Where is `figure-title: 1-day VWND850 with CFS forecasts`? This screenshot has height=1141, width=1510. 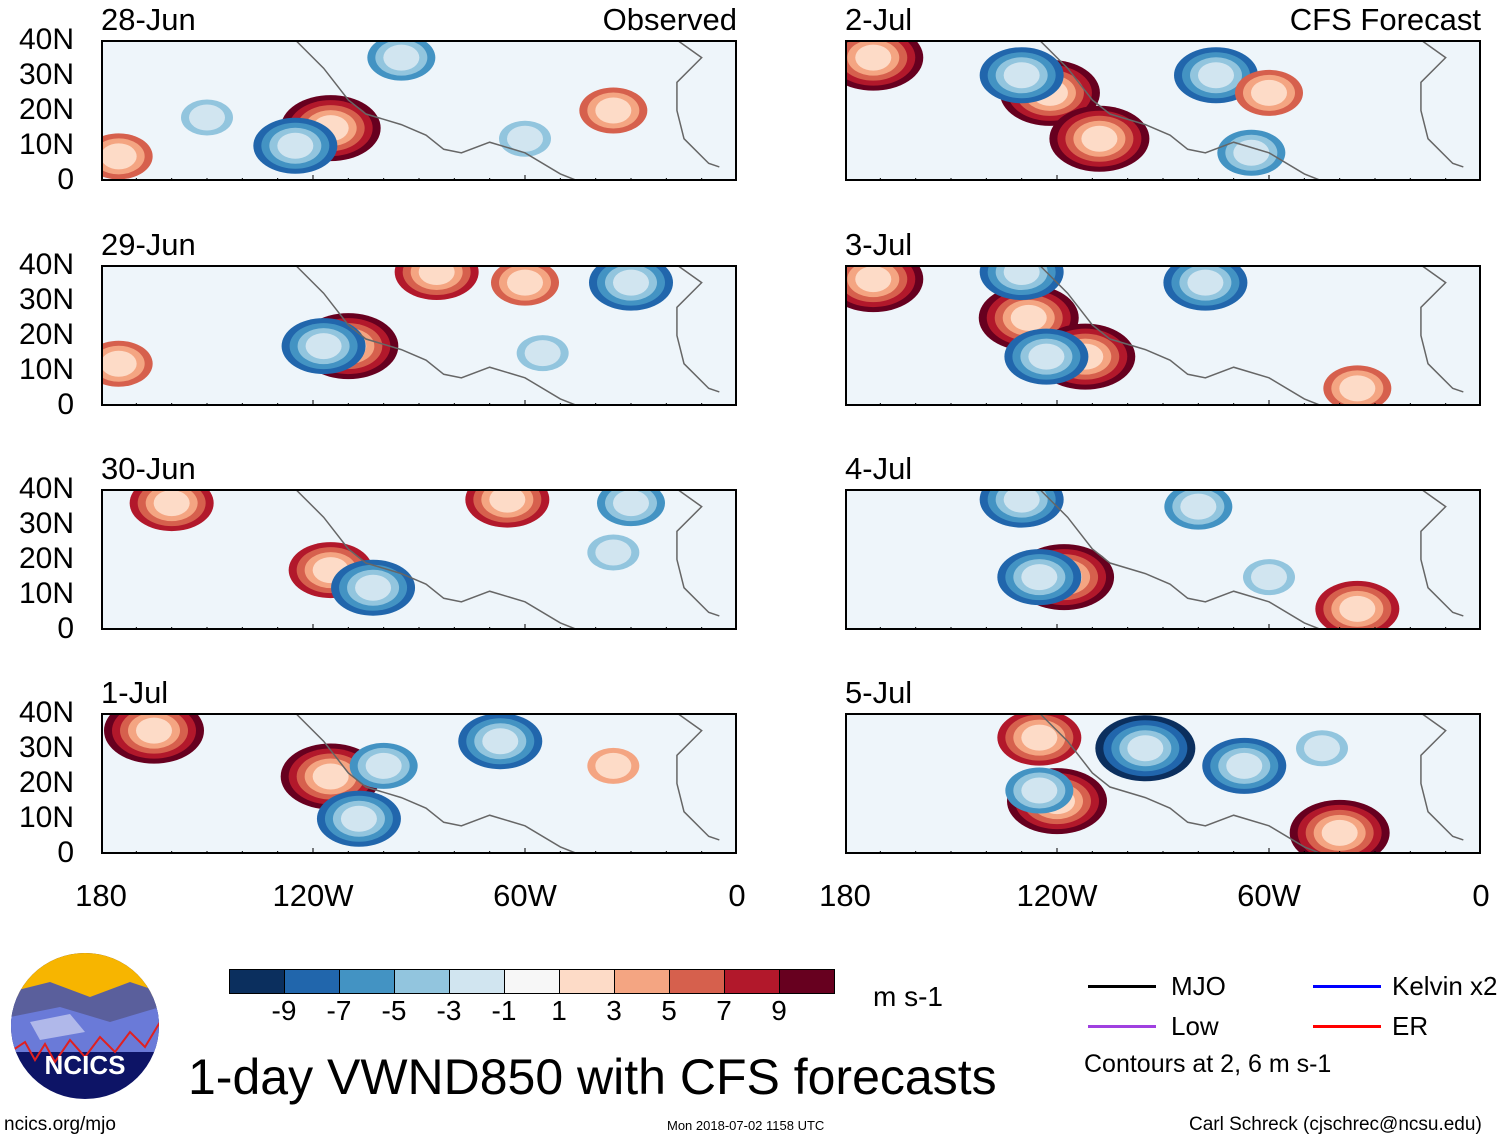
figure-title: 1-day VWND850 with CFS forecasts is located at coordinates (592, 1077).